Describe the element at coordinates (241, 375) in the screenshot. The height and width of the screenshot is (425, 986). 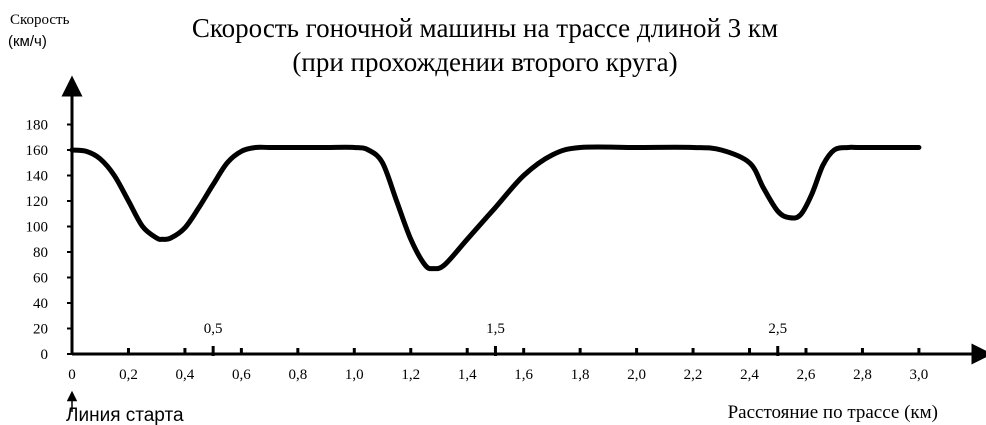
I see `x-tick-label: 0,6` at that location.